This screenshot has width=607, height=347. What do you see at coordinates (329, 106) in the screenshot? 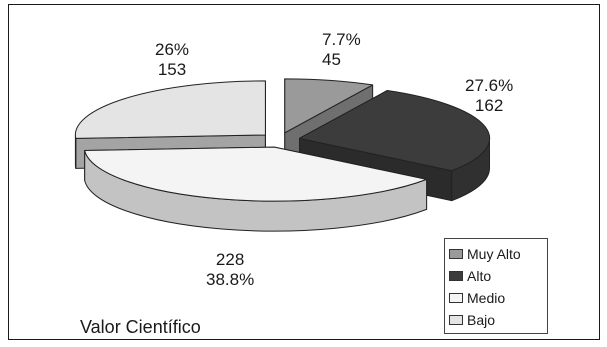
I see `slice-top-muy-alto` at bounding box center [329, 106].